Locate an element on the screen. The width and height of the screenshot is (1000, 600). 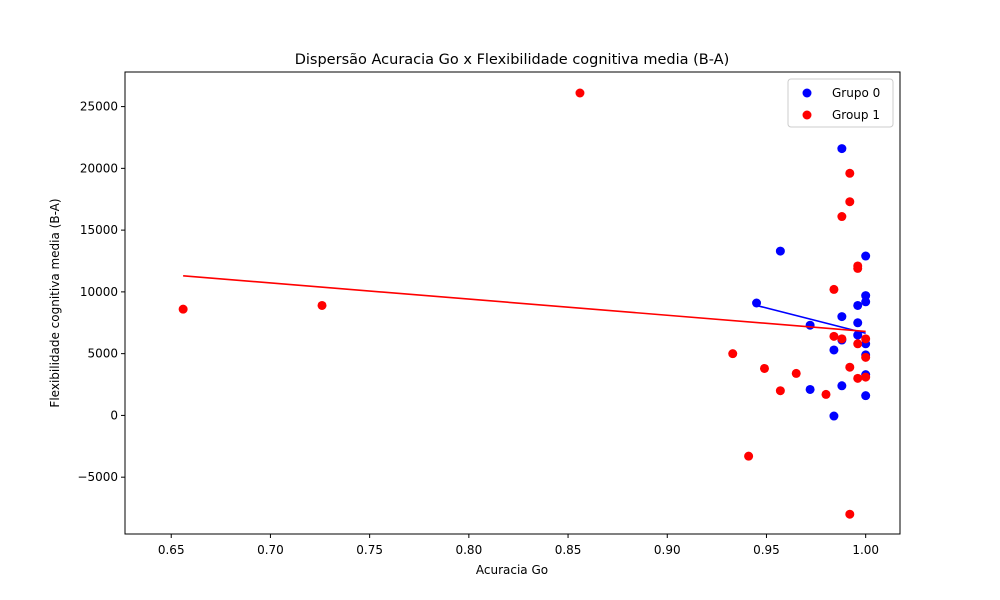
y-axis-label: Flexibilidade cognitiva media (B-A) is located at coordinates (55, 302).